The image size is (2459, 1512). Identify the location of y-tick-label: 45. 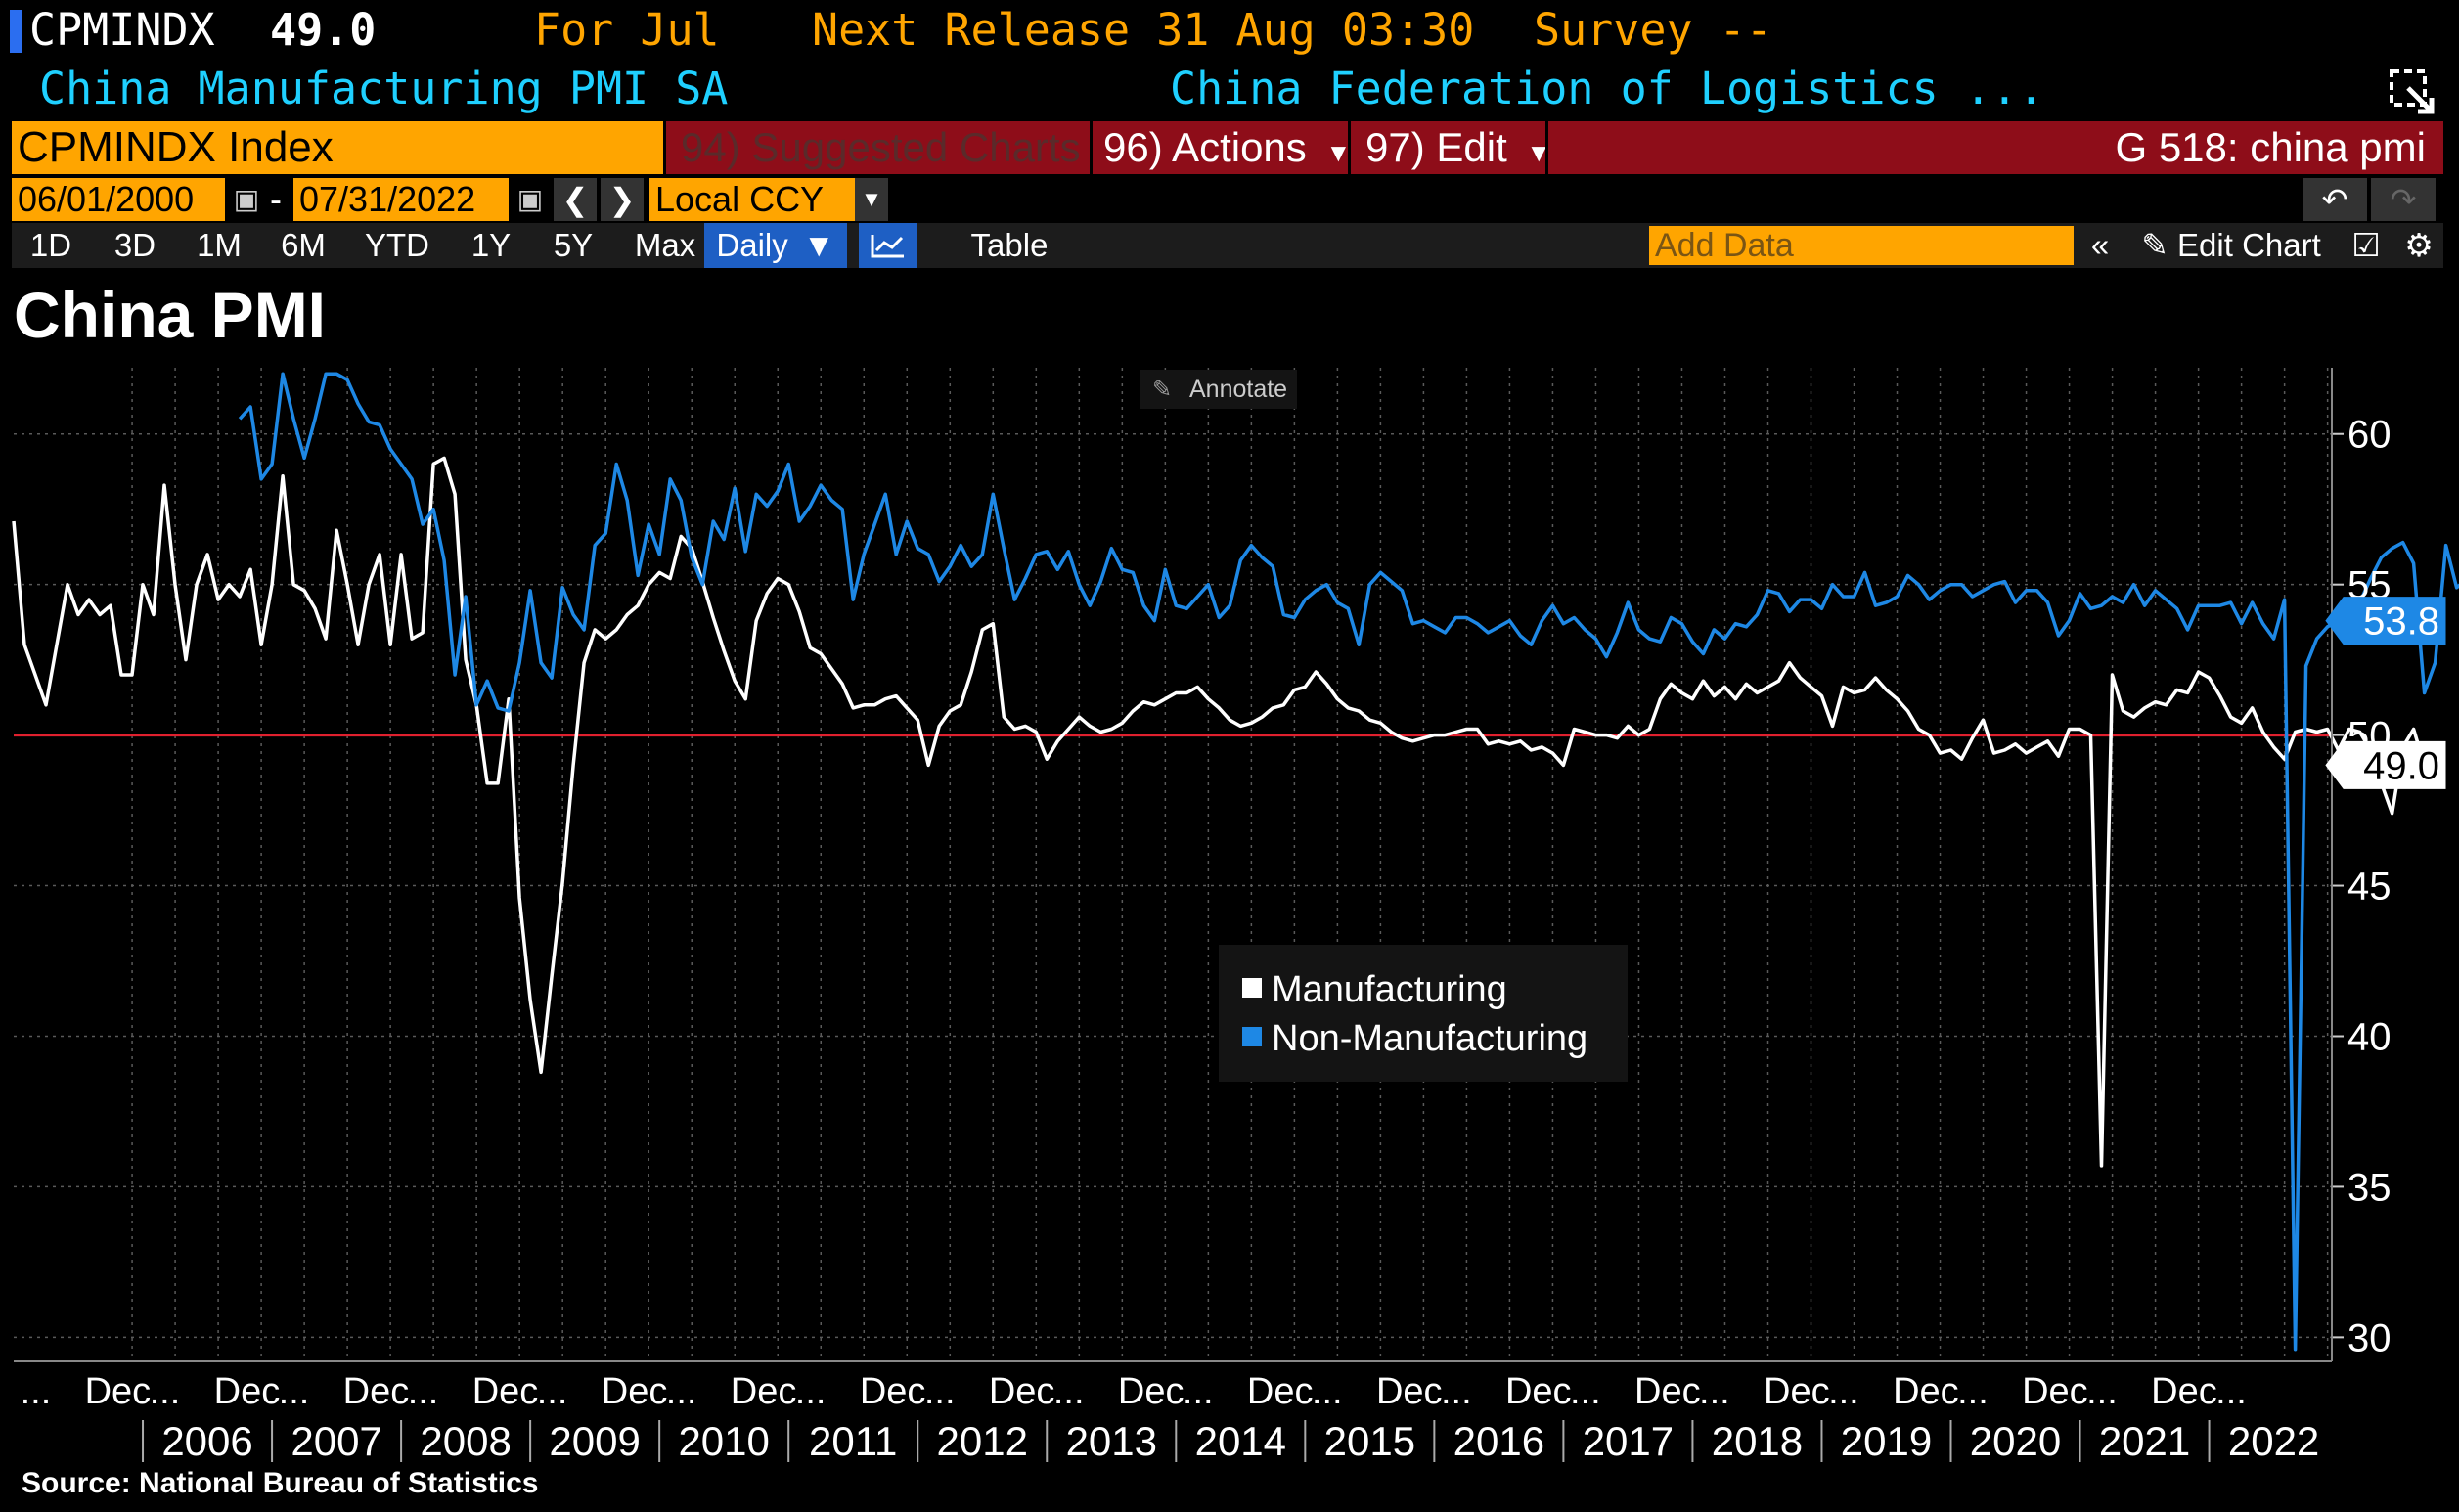
(2369, 888).